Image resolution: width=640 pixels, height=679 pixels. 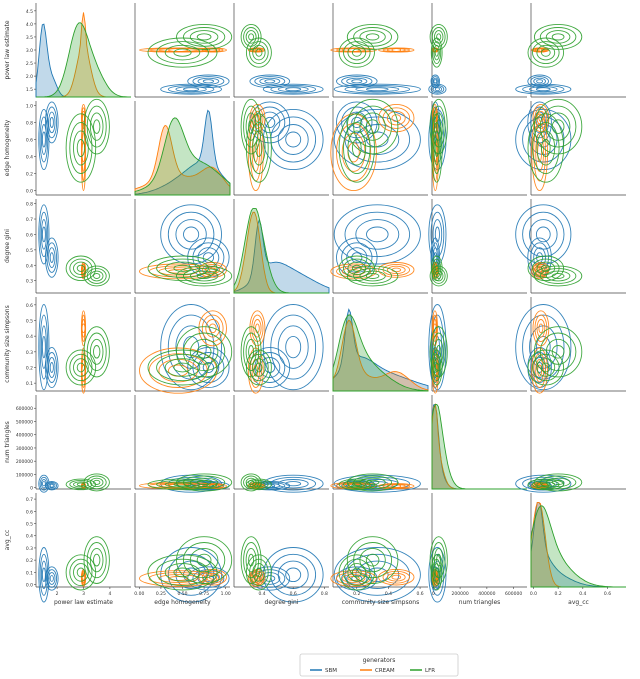 What do you see at coordinates (29, 251) in the screenshot?
I see `y-tick-label: 0.5` at bounding box center [29, 251].